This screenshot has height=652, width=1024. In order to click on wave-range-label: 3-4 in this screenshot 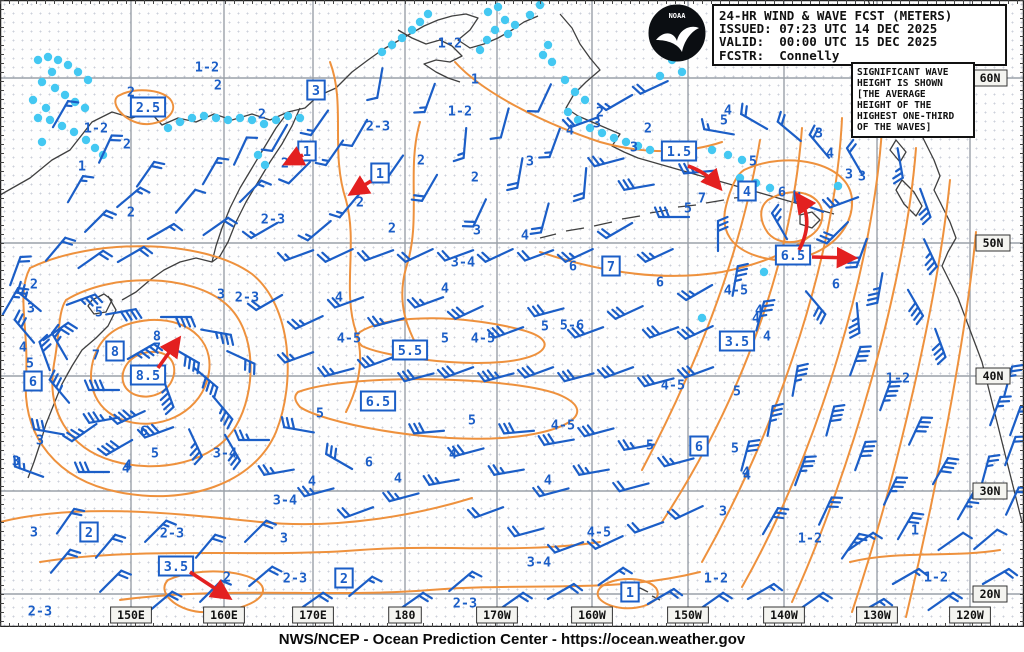, I will do `click(539, 563)`.